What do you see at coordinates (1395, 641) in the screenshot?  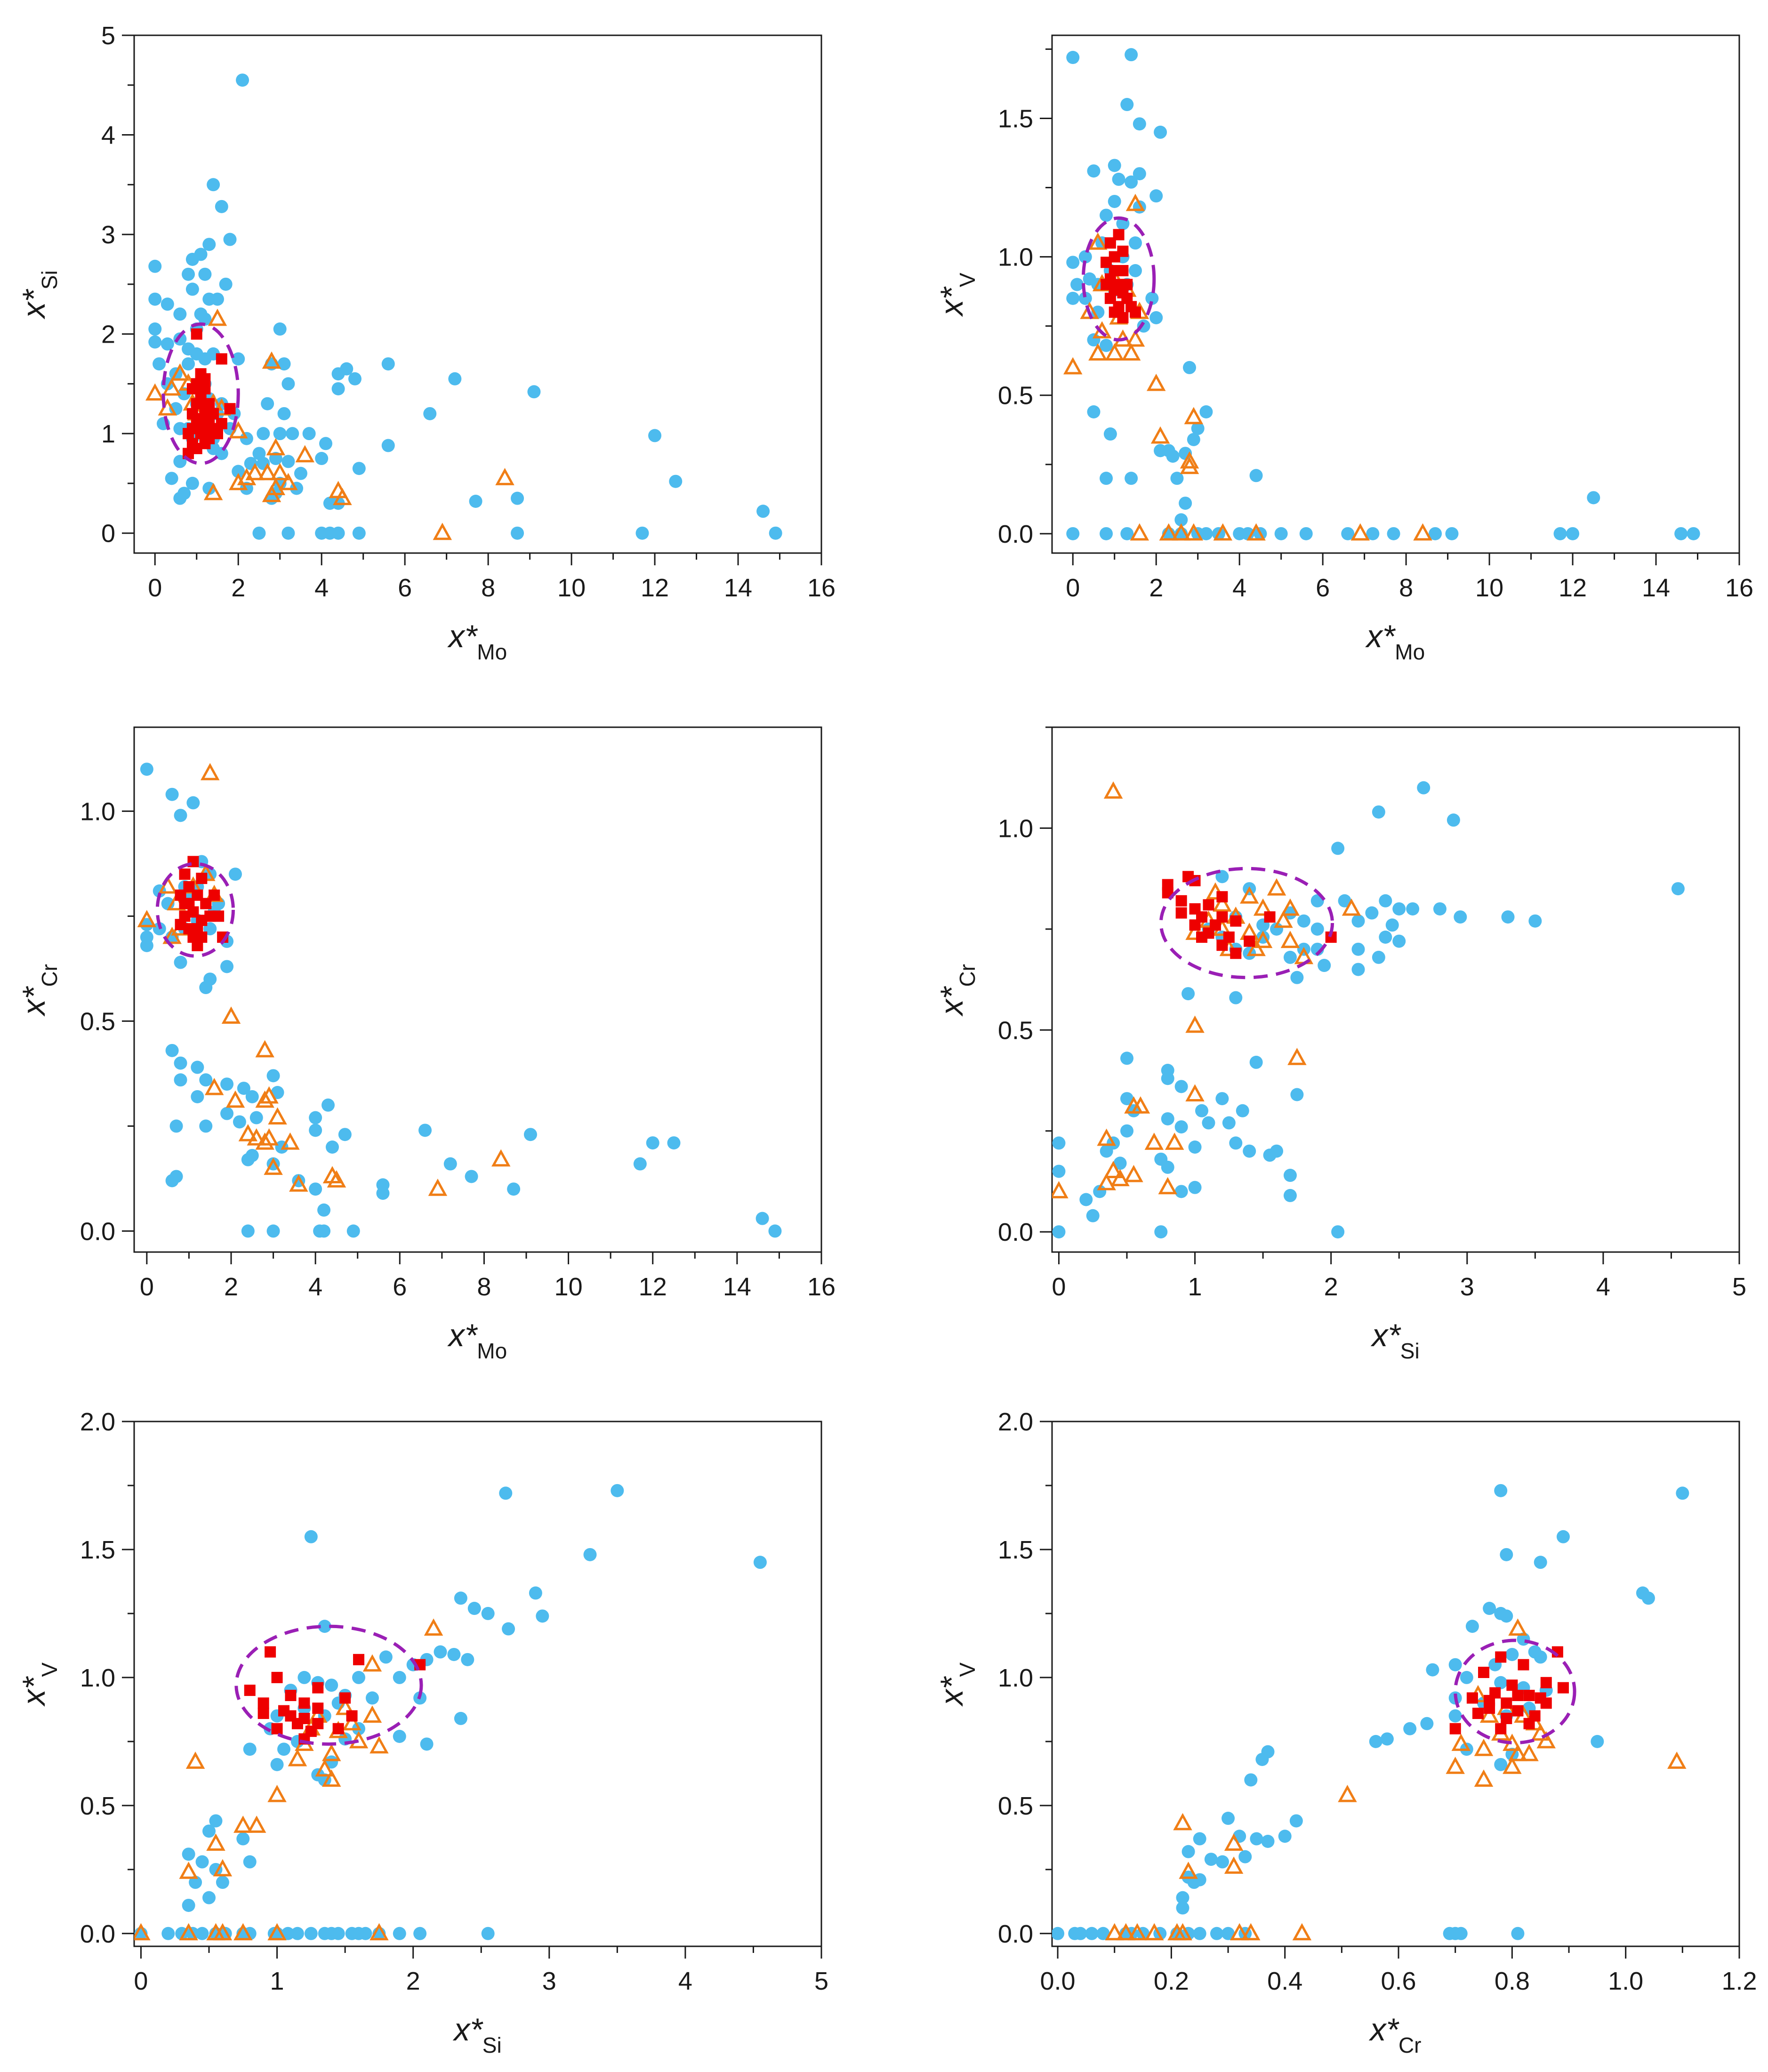 I see `x-axis-label: x*Mo` at bounding box center [1395, 641].